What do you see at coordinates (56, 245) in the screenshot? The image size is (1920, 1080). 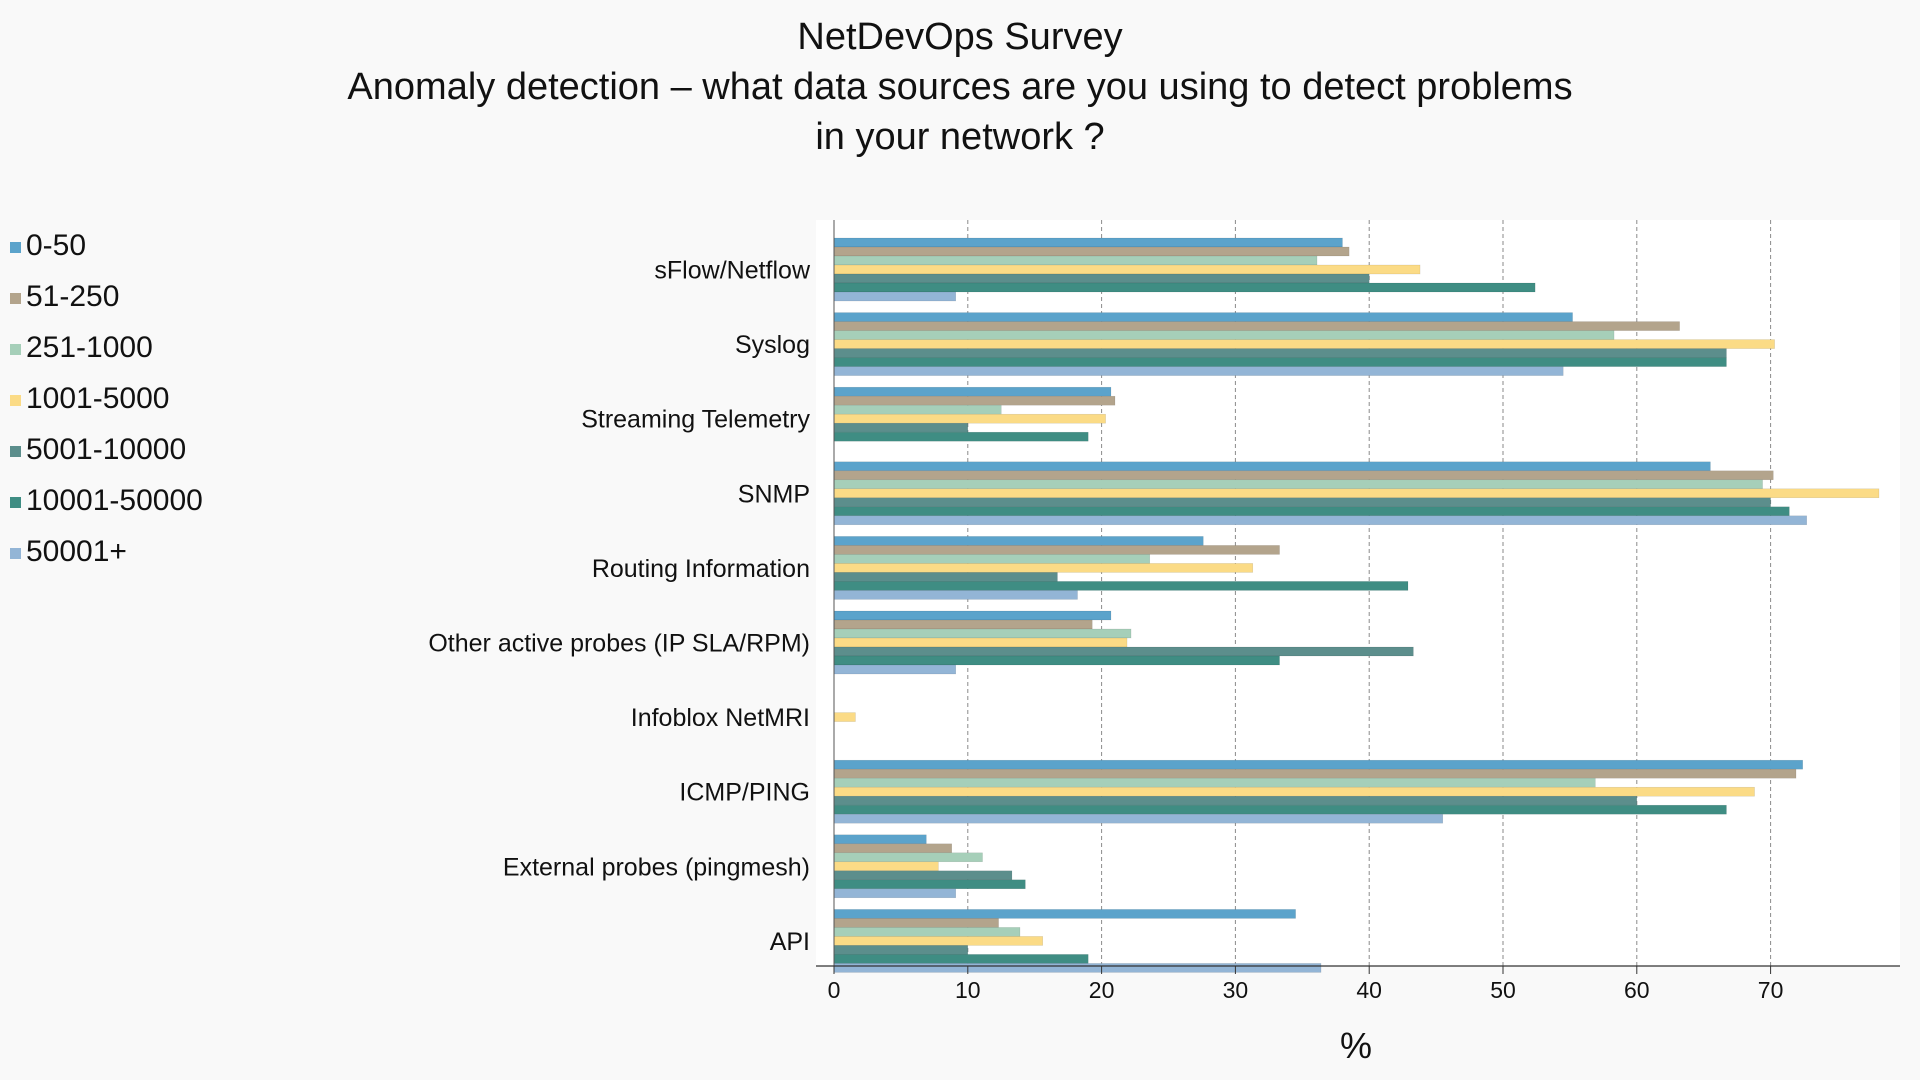 I see `legend-label: 0-50` at bounding box center [56, 245].